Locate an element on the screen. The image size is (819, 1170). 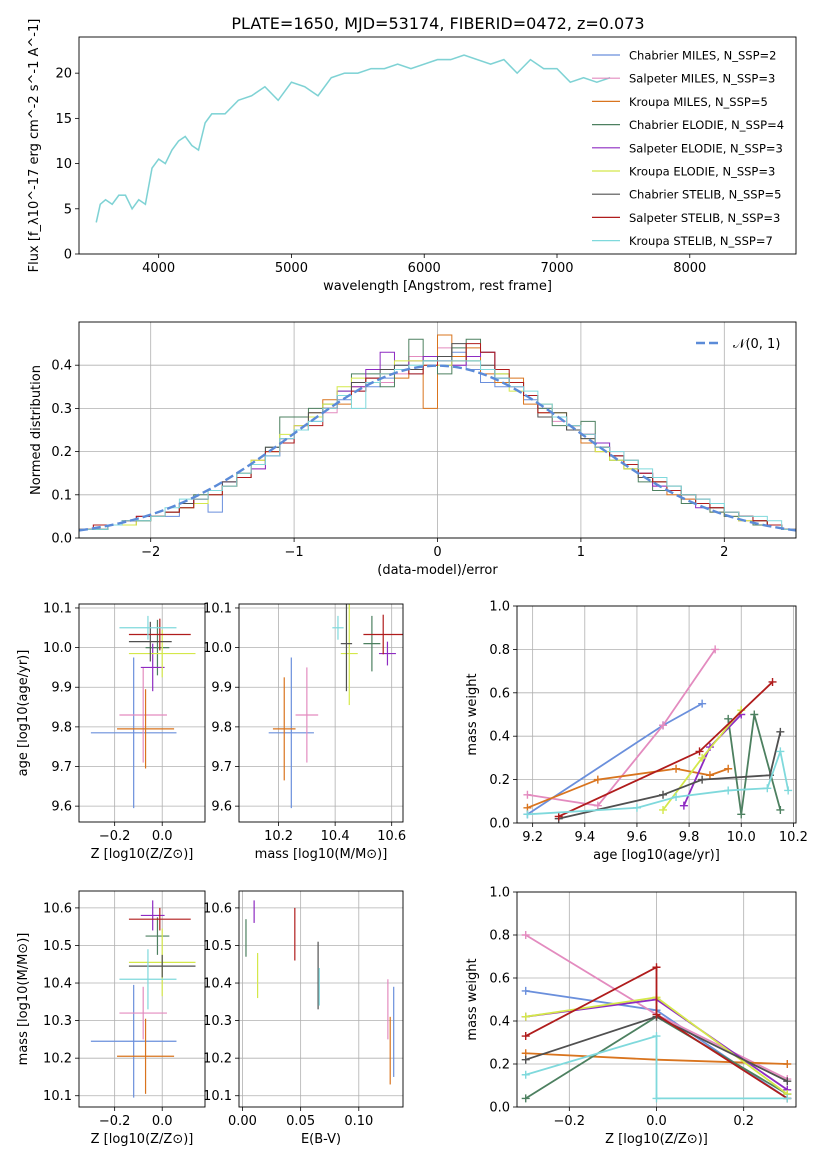
legend-entry: Salpeter MILES, N_SSP=3 is located at coordinates (683, 79).